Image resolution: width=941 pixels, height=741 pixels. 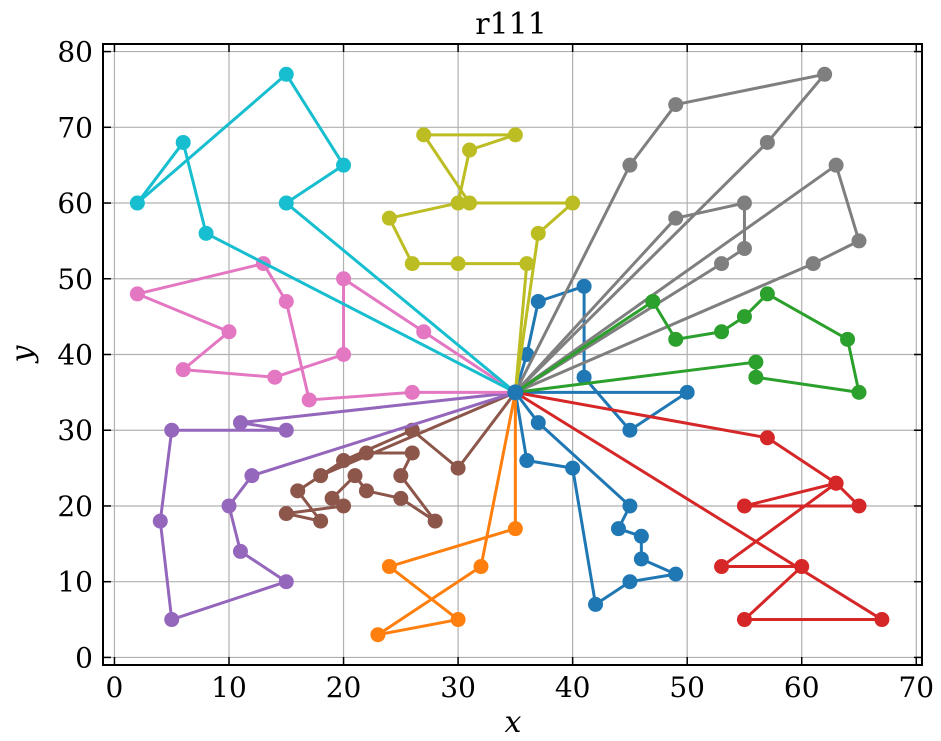 What do you see at coordinates (573, 687) in the screenshot?
I see `x-tick-label: 40` at bounding box center [573, 687].